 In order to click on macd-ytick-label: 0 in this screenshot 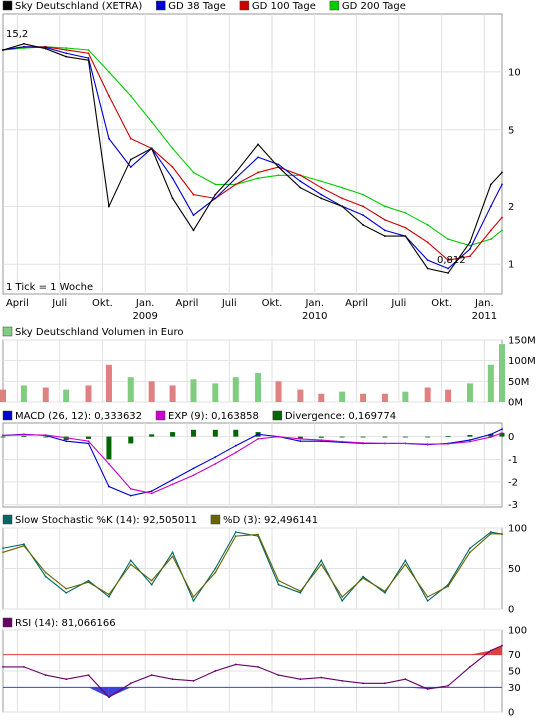, I will do `click(511, 437)`.